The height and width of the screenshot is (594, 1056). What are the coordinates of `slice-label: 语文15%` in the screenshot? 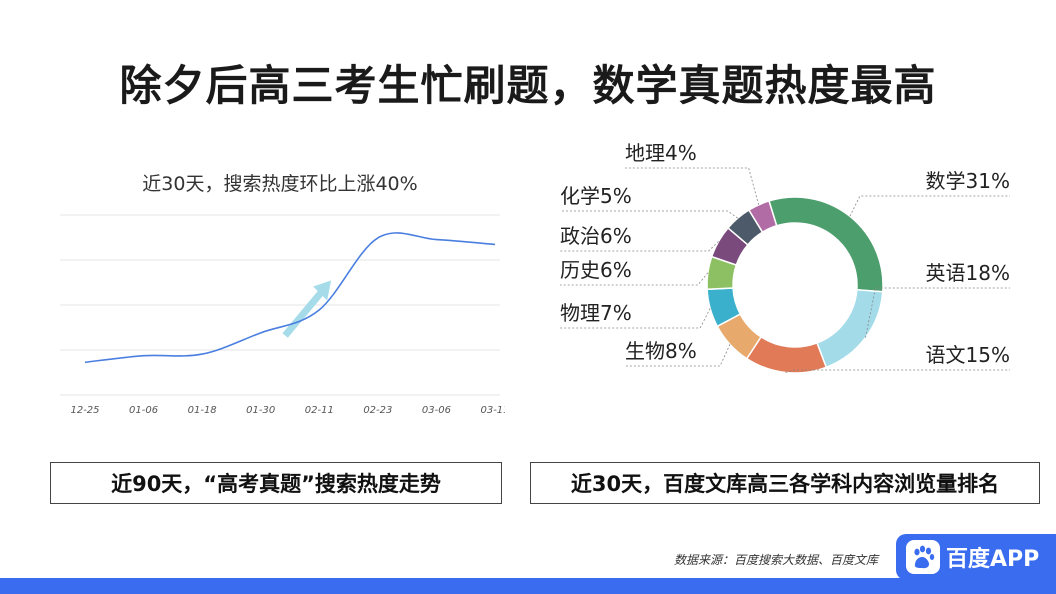 It's located at (968, 355).